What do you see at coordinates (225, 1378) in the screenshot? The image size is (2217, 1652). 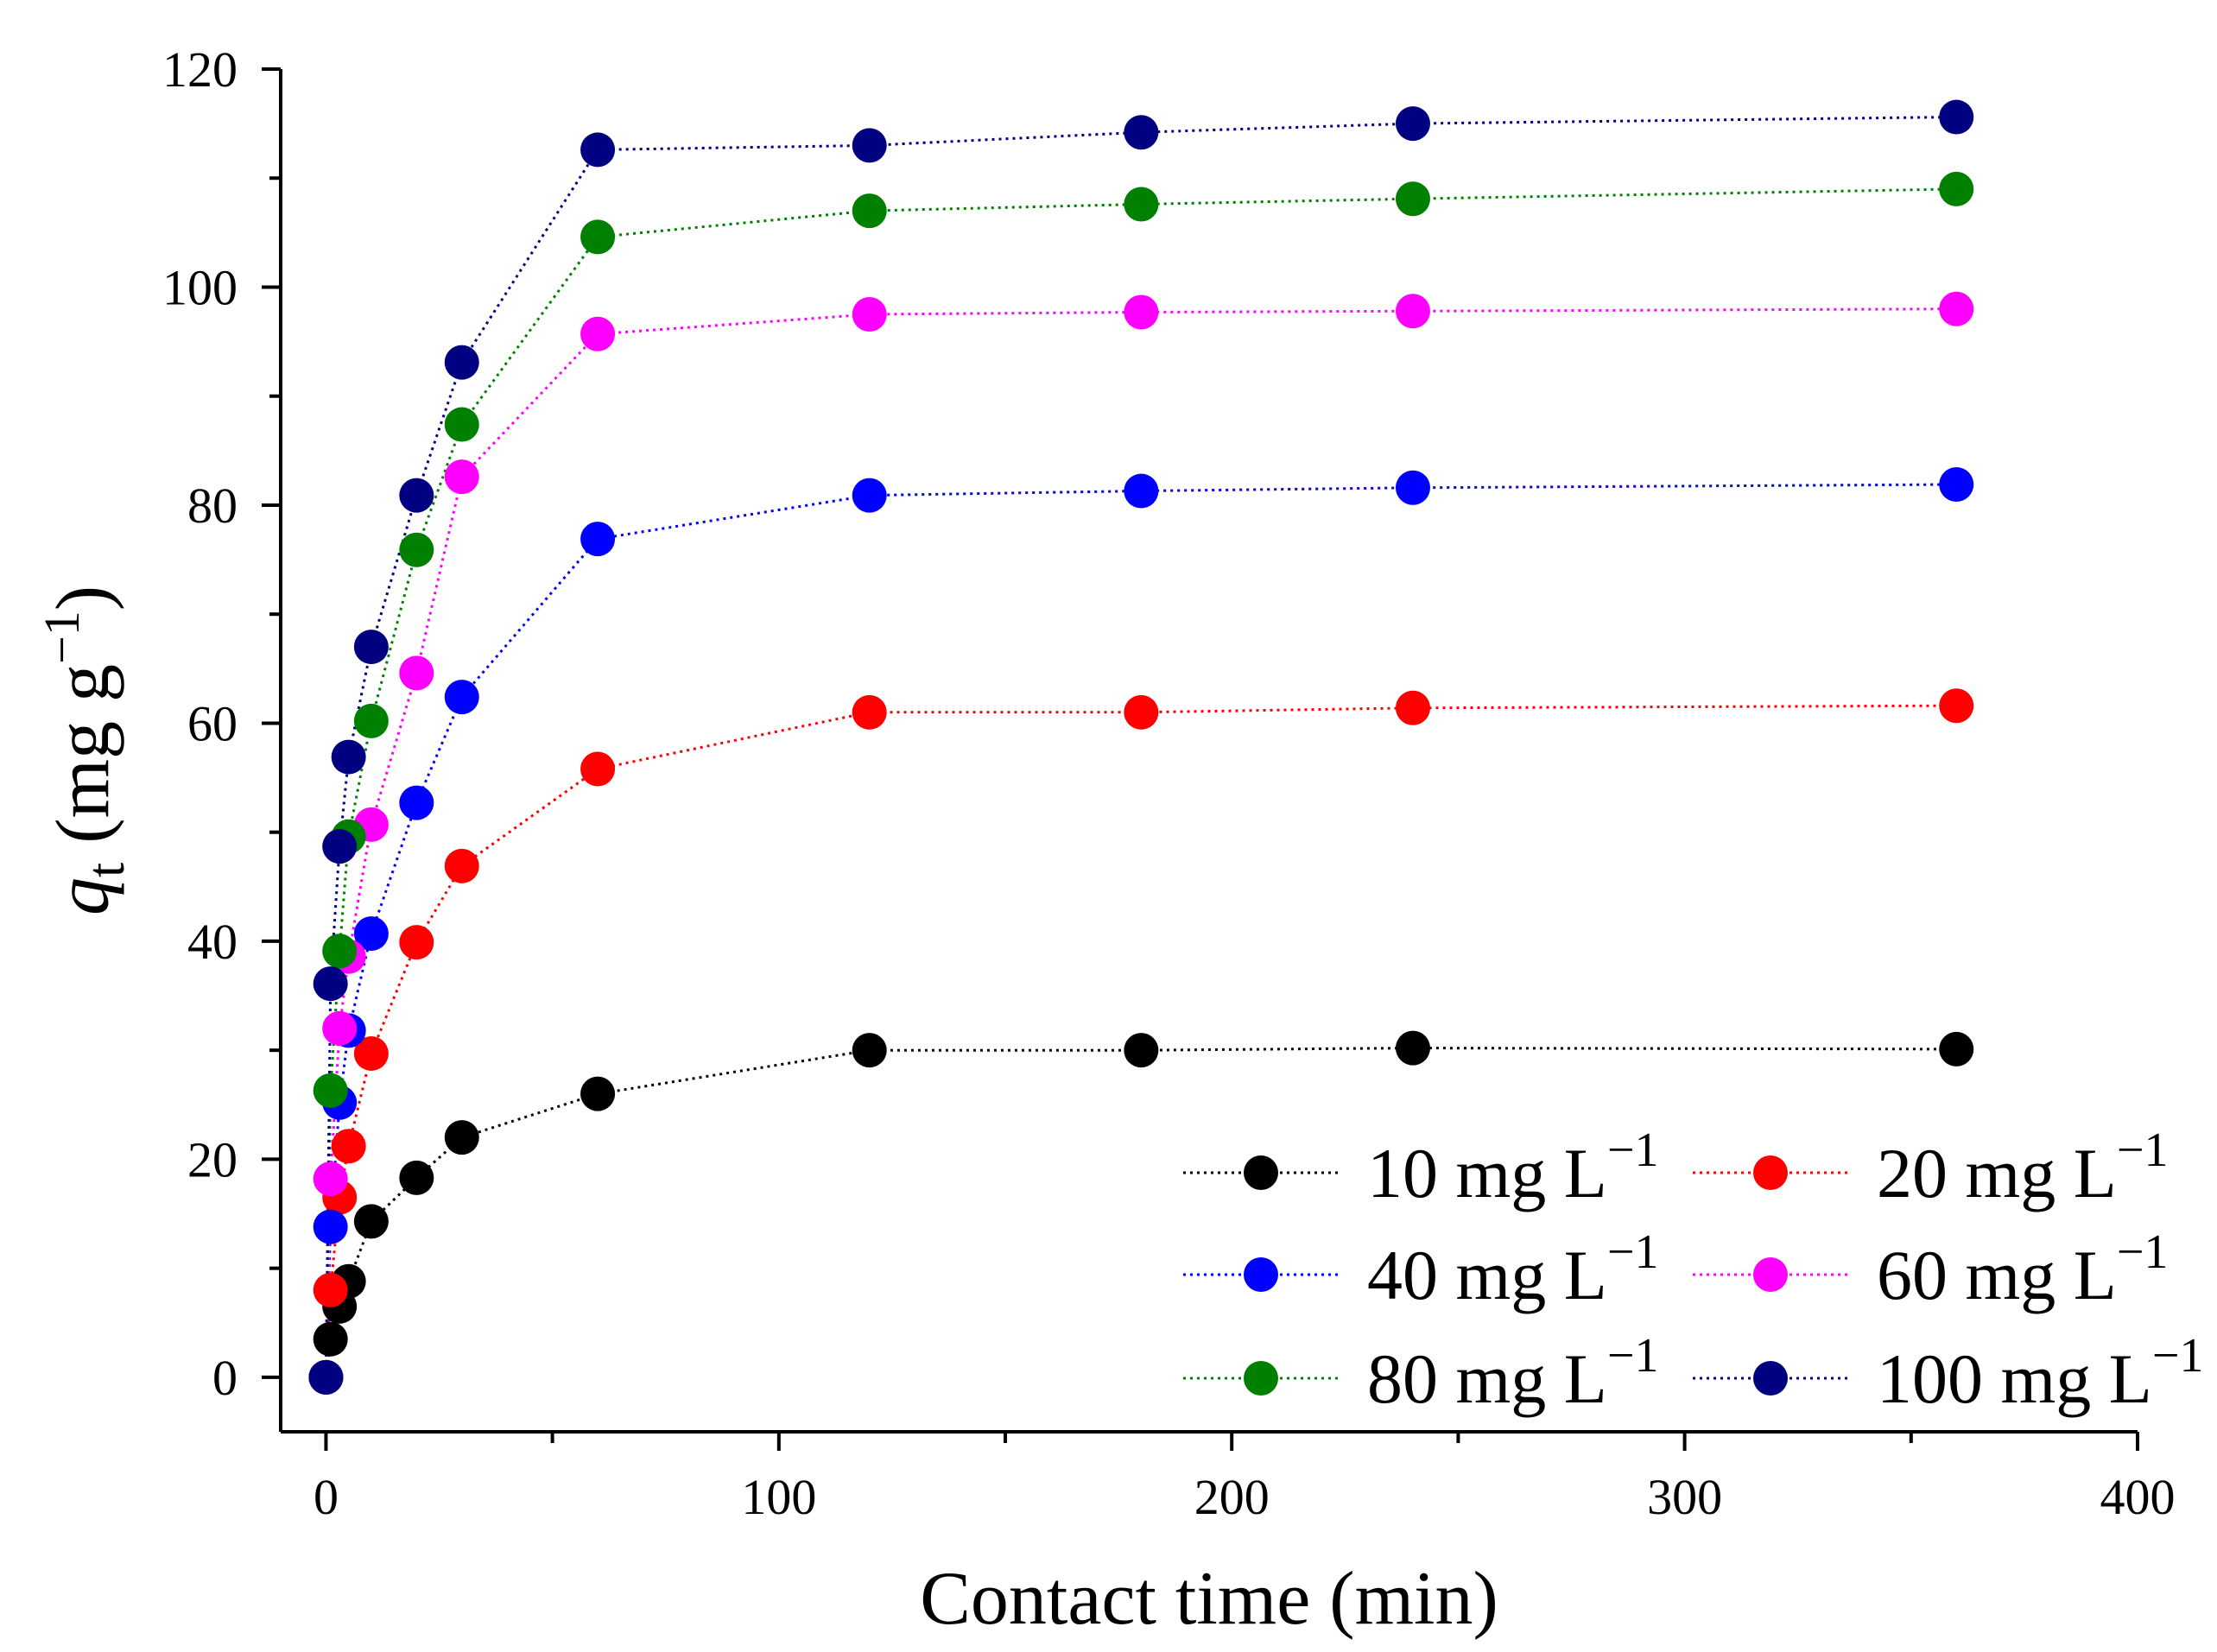 I see `y-tick-label: 0` at bounding box center [225, 1378].